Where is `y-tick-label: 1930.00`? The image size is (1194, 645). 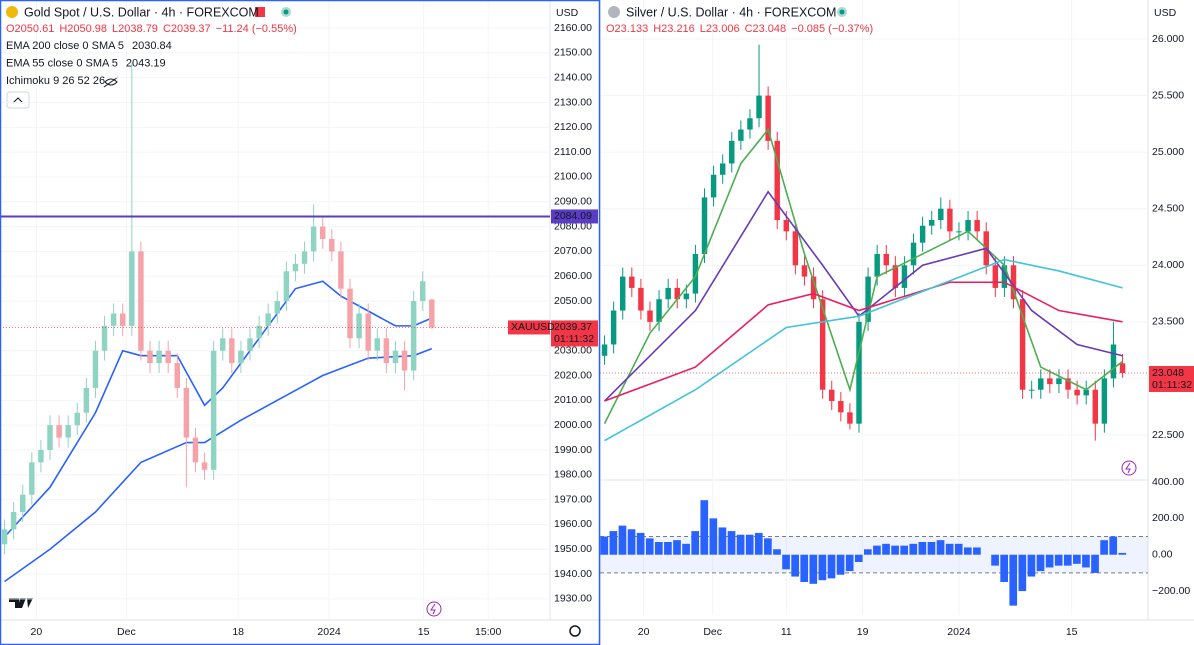 y-tick-label: 1930.00 is located at coordinates (573, 599).